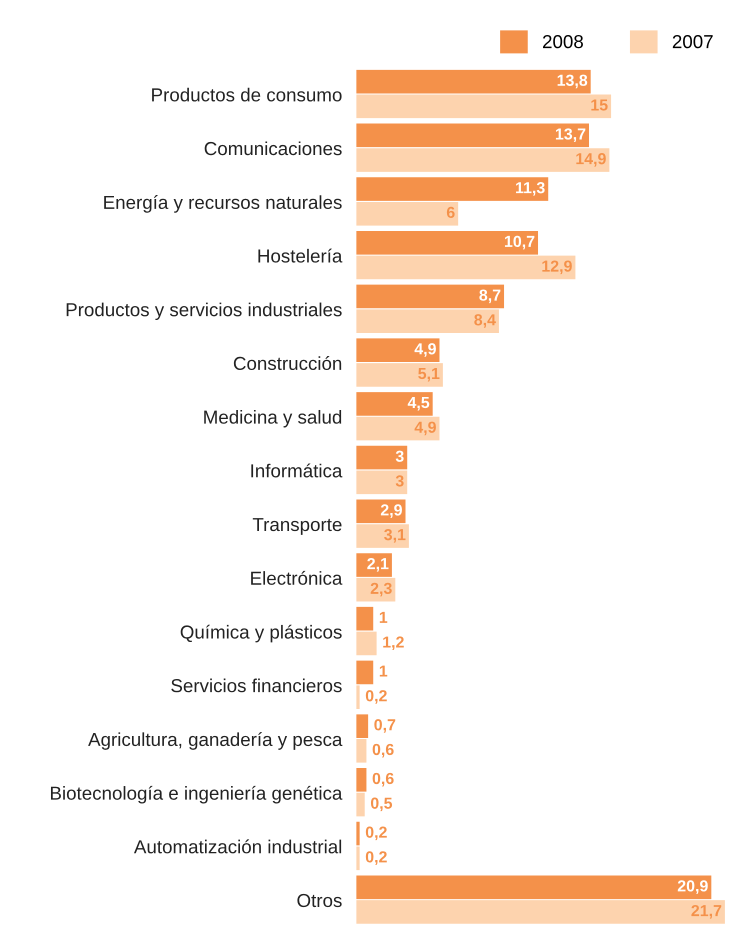 The height and width of the screenshot is (927, 733). What do you see at coordinates (557, 267) in the screenshot?
I see `data-label: 12,9` at bounding box center [557, 267].